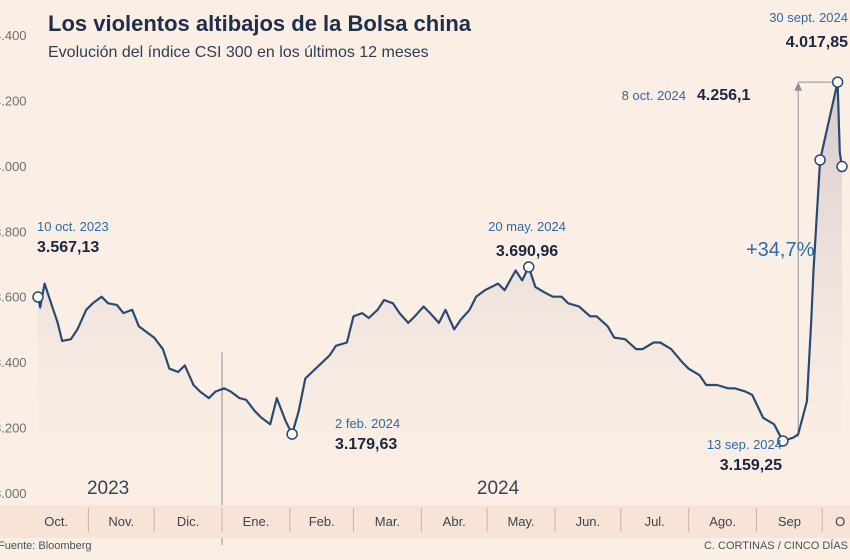 Image resolution: width=850 pixels, height=560 pixels. What do you see at coordinates (13, 166) in the screenshot?
I see `y-tick-label: 4.000` at bounding box center [13, 166].